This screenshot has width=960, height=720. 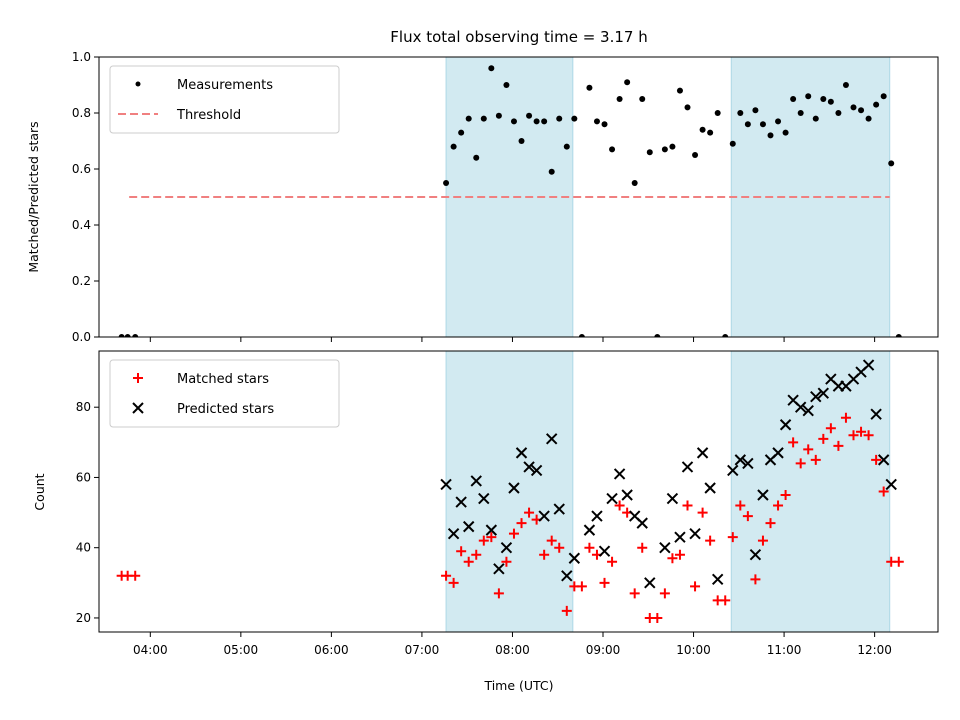 I want to click on legend-label: Predicted stars, so click(x=225, y=409).